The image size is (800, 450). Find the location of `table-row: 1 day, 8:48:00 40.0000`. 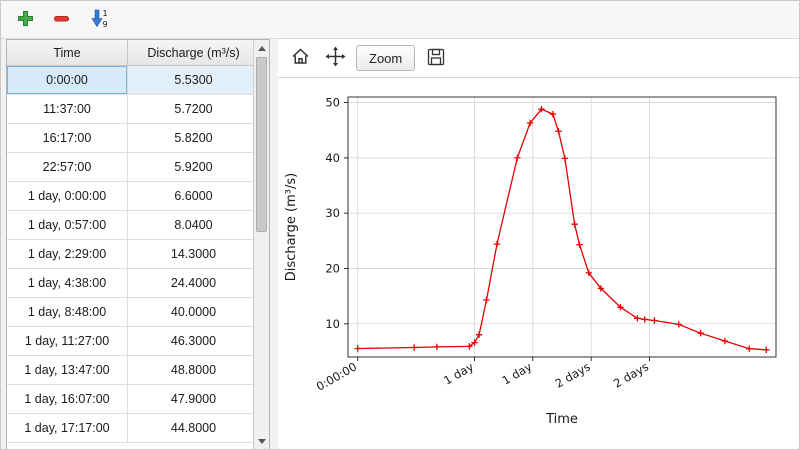

table-row: 1 day, 8:48:00 40.0000 is located at coordinates (133, 312).